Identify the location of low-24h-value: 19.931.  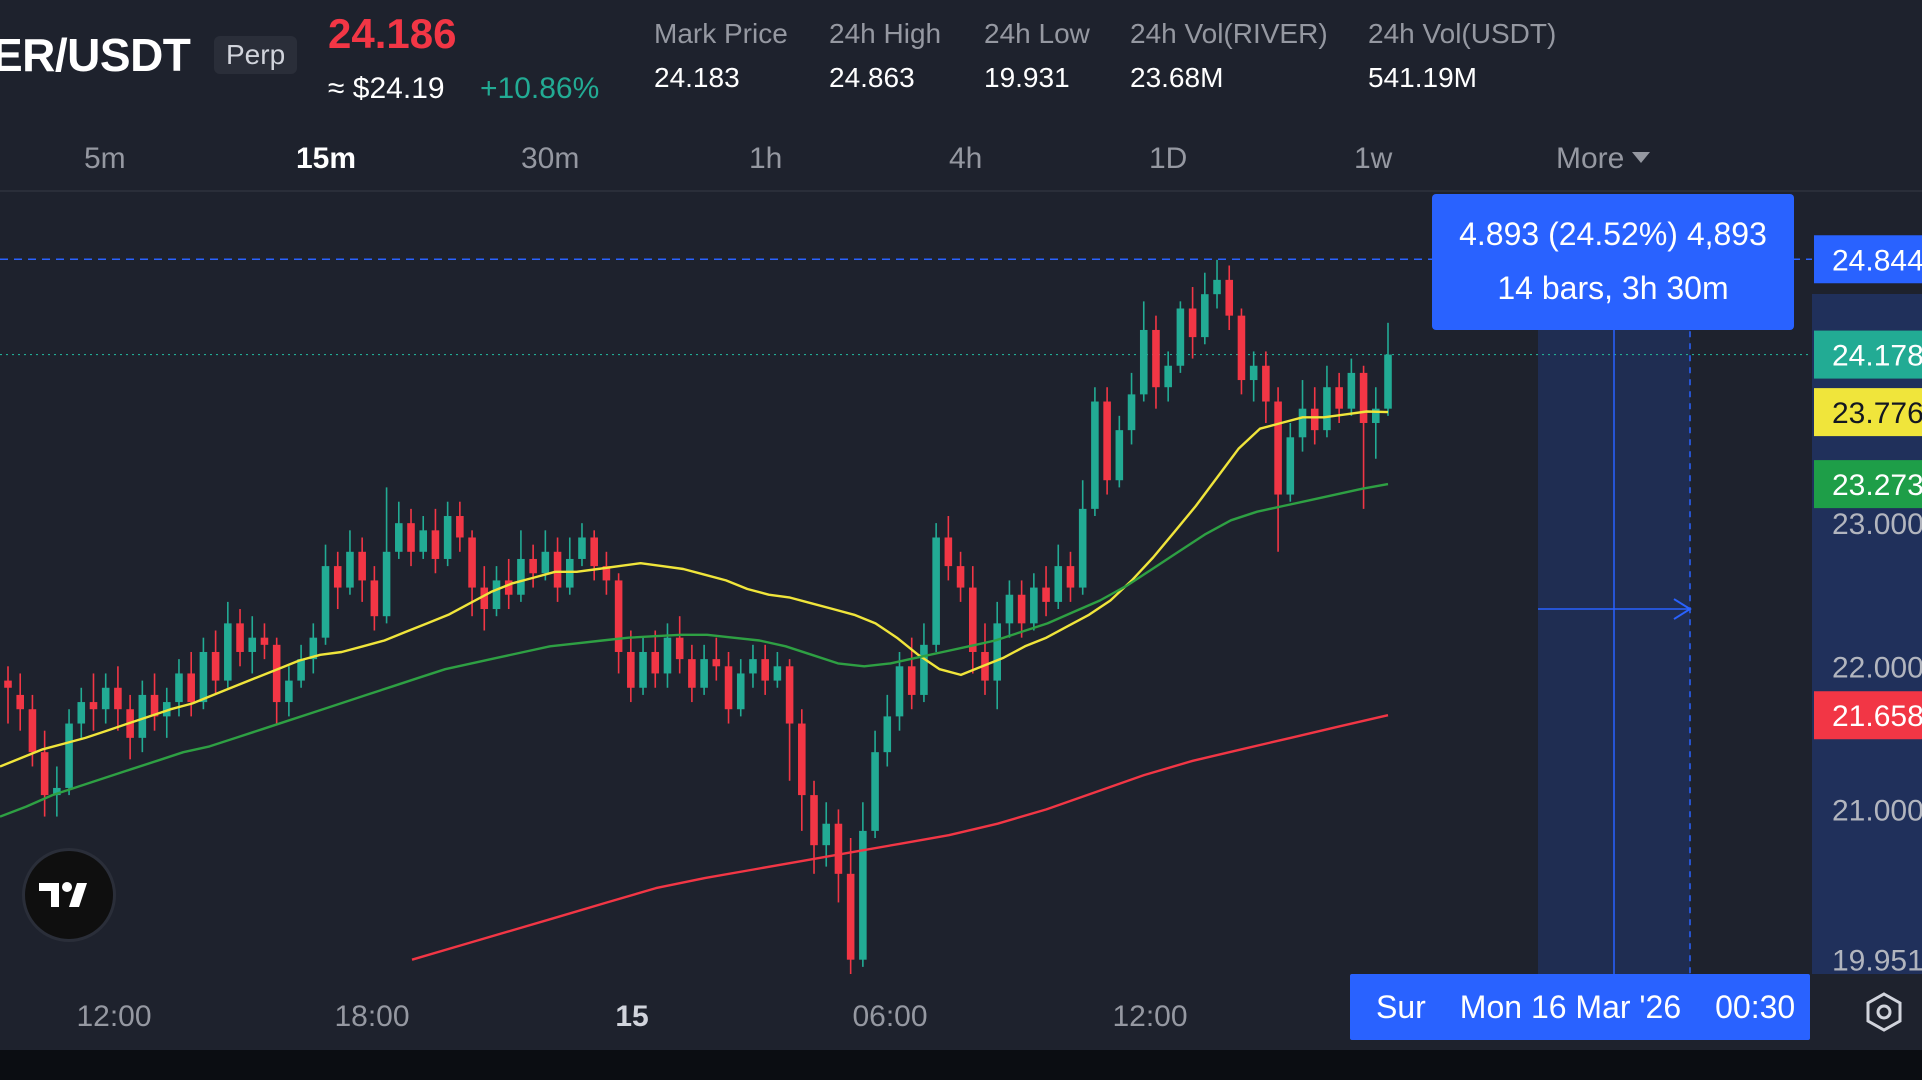
(1027, 77).